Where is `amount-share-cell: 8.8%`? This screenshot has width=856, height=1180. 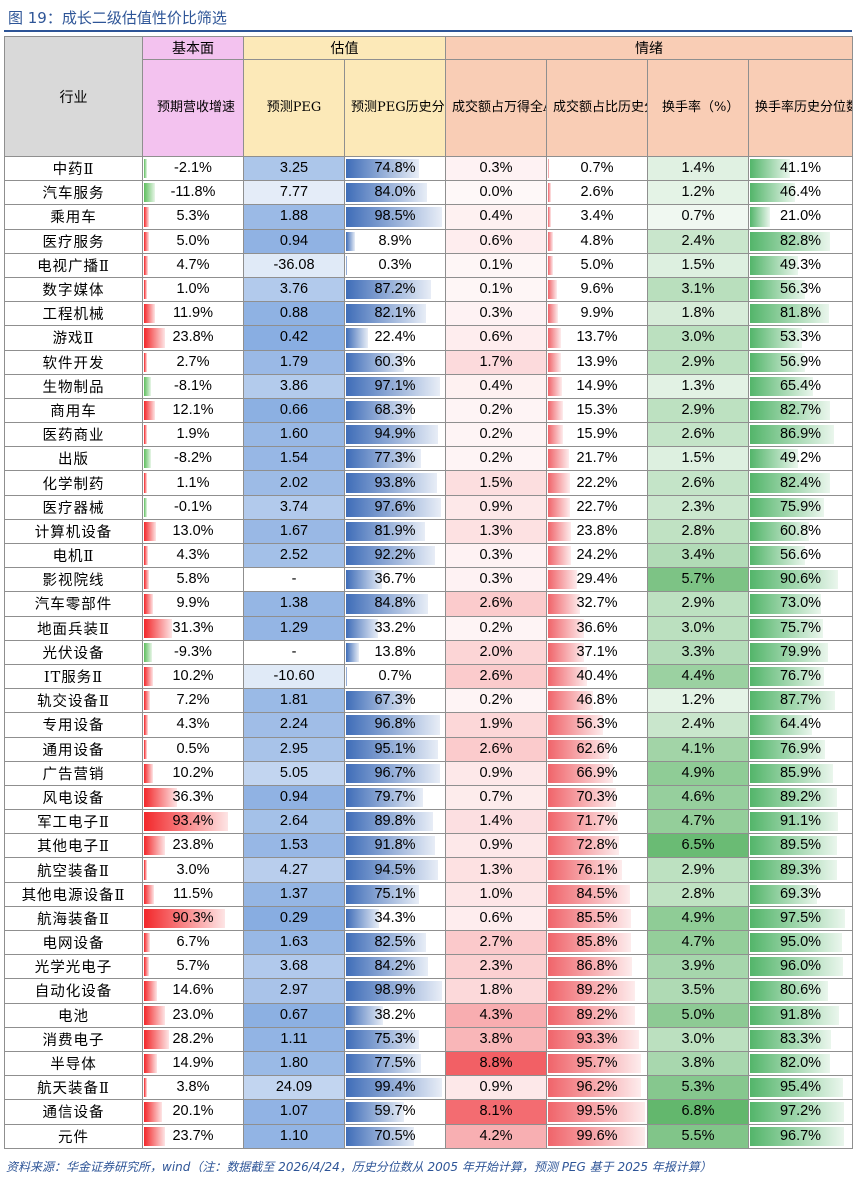
amount-share-cell: 8.8% is located at coordinates (496, 1063).